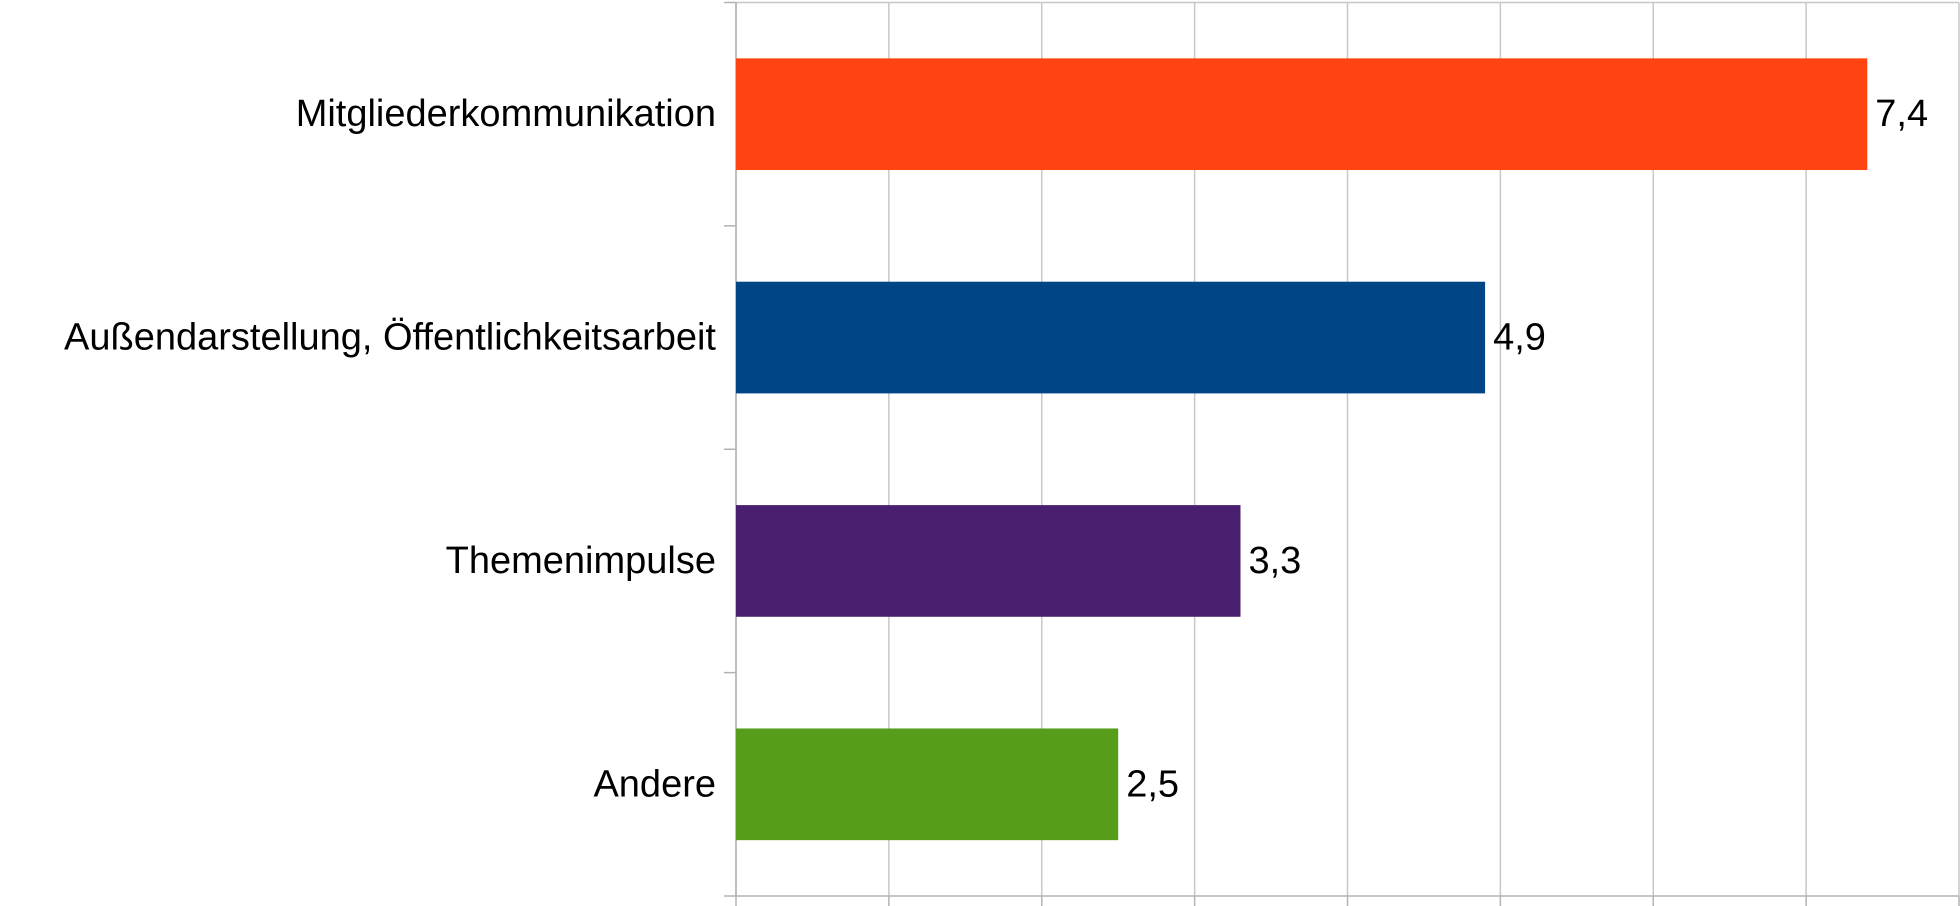 This screenshot has width=1960, height=906. What do you see at coordinates (654, 784) in the screenshot?
I see `y-tick-label: Andere` at bounding box center [654, 784].